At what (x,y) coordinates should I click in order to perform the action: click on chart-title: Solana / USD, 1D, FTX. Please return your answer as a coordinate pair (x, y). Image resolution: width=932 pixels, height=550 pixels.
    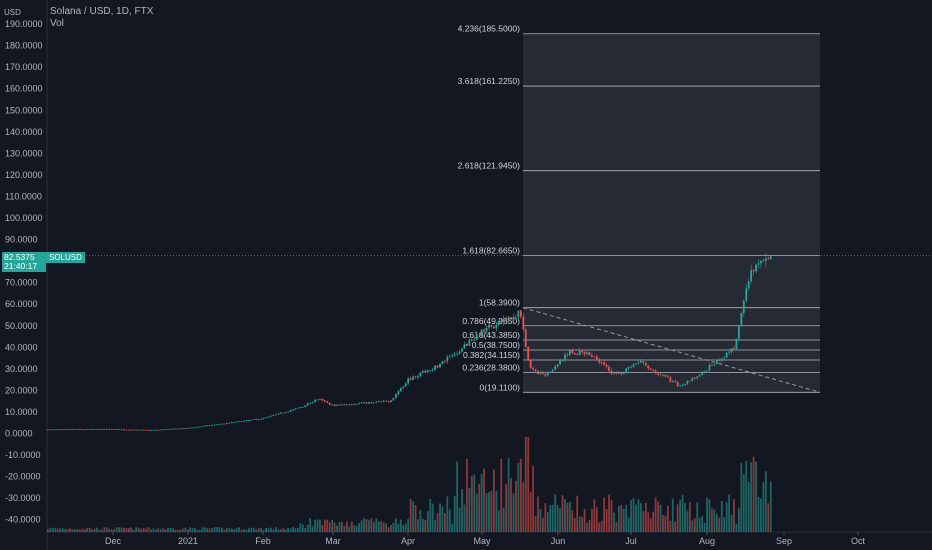
    Looking at the image, I should click on (102, 11).